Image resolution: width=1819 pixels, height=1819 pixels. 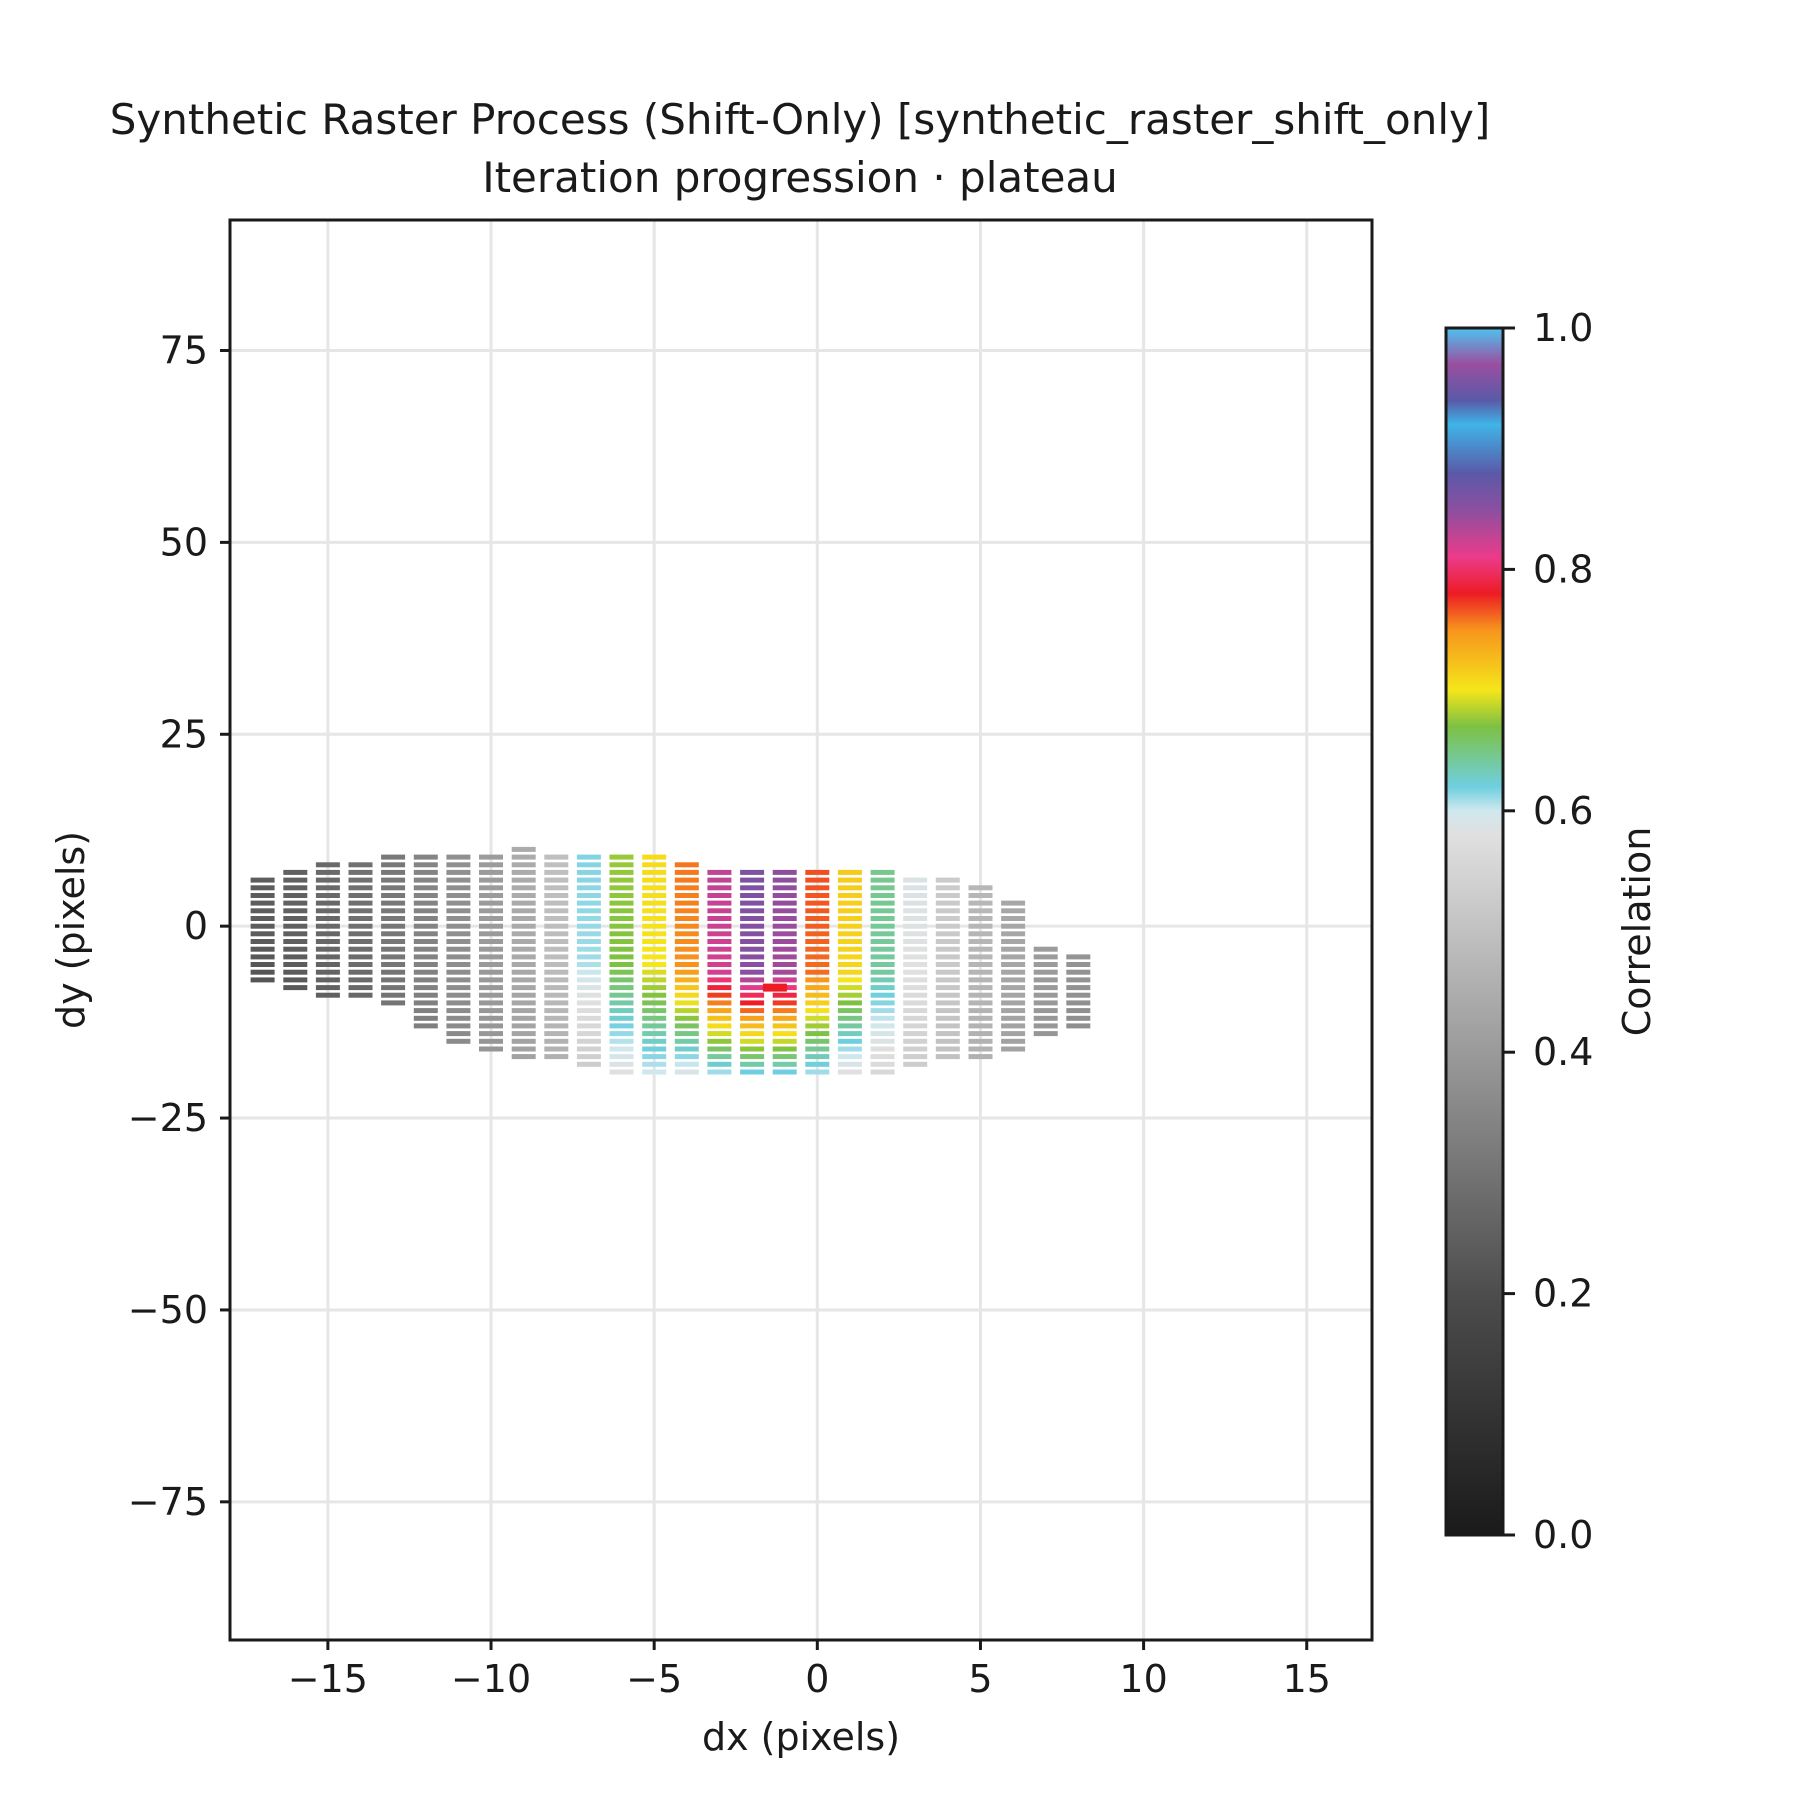 What do you see at coordinates (1548, 931) in the screenshot?
I see `colorbar-ticks: 0.0 0.2 0.4 0.6 0.8 1.0` at bounding box center [1548, 931].